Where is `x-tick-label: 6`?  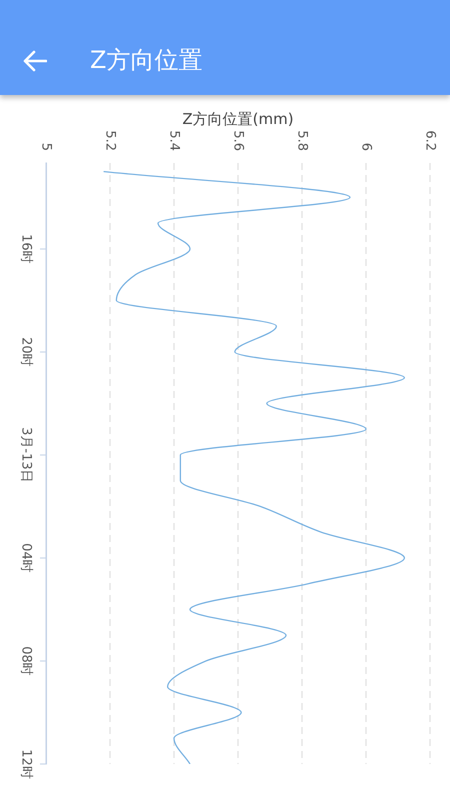
x-tick-label: 6 is located at coordinates (366, 146).